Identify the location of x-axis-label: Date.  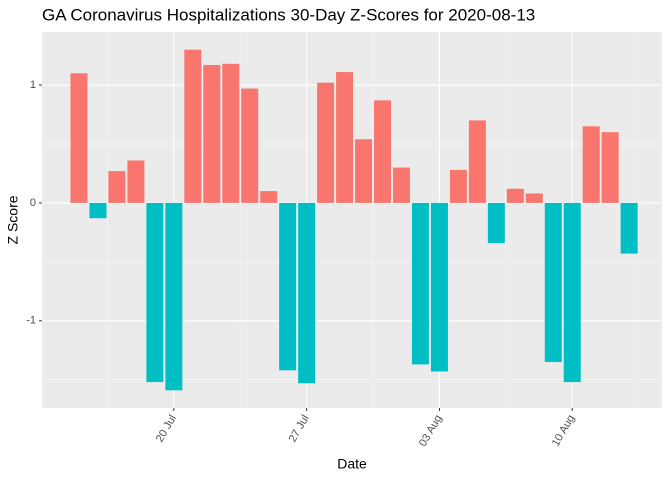
(352, 464).